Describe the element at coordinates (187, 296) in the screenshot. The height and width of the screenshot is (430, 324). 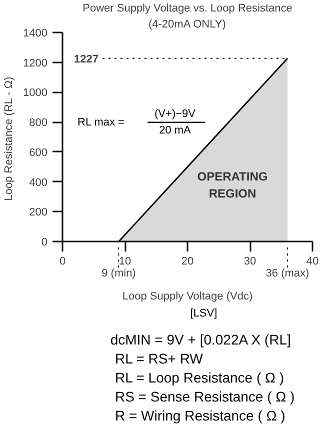
I see `x-axis-title: Loop Supply Voltage (Vdc)` at that location.